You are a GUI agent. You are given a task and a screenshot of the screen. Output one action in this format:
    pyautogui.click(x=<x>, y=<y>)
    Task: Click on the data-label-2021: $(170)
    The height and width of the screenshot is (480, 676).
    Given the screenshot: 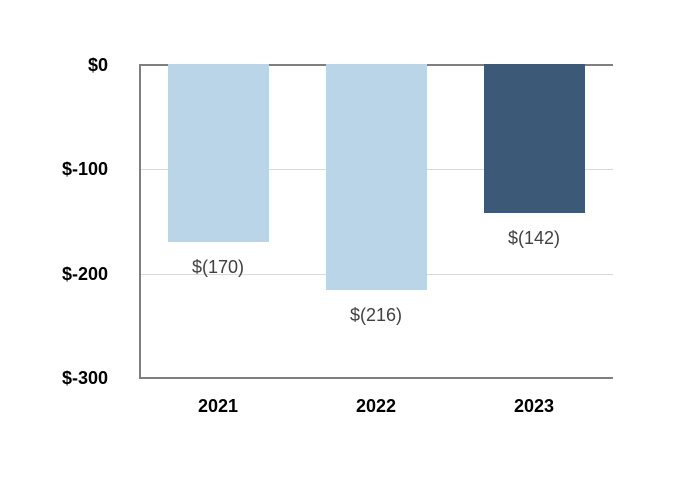 What is the action you would take?
    pyautogui.click(x=218, y=267)
    